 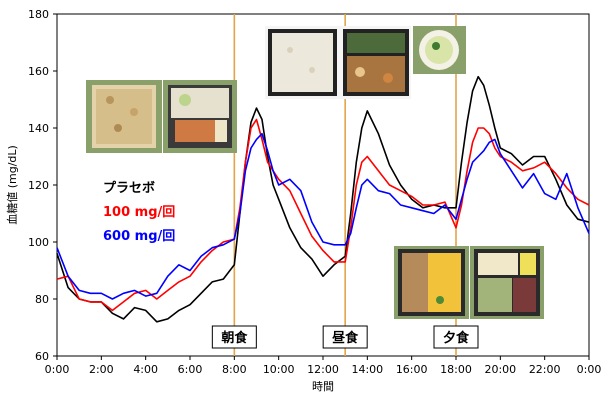 I want to click on meal-label: 朝食, so click(x=234, y=338).